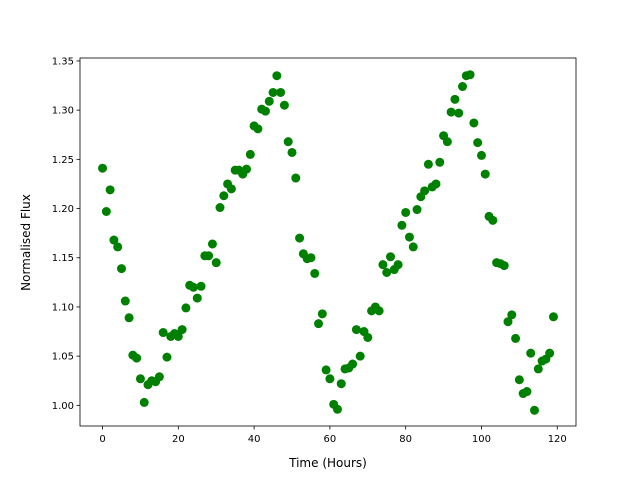 This screenshot has width=640, height=484. What do you see at coordinates (63, 258) in the screenshot?
I see `y-tick-label: 1.15` at bounding box center [63, 258].